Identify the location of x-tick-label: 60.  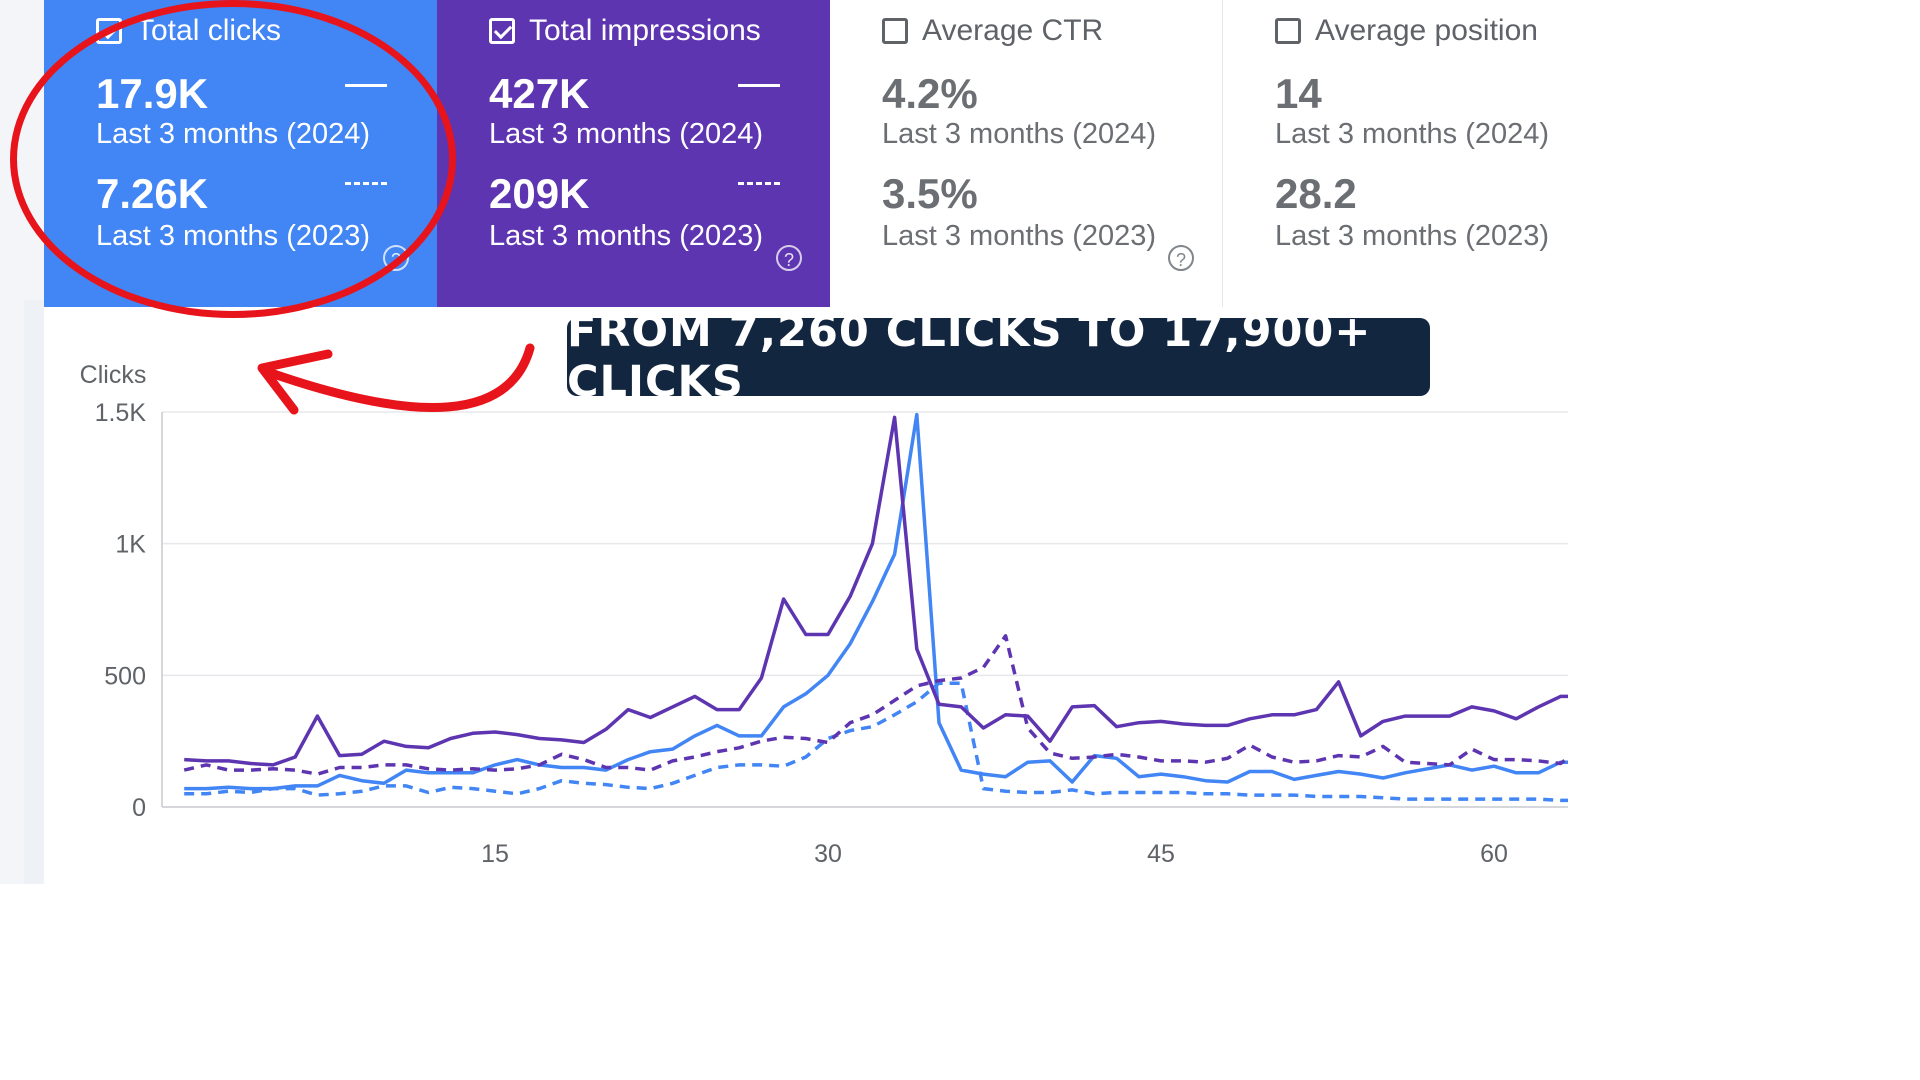
(1494, 854).